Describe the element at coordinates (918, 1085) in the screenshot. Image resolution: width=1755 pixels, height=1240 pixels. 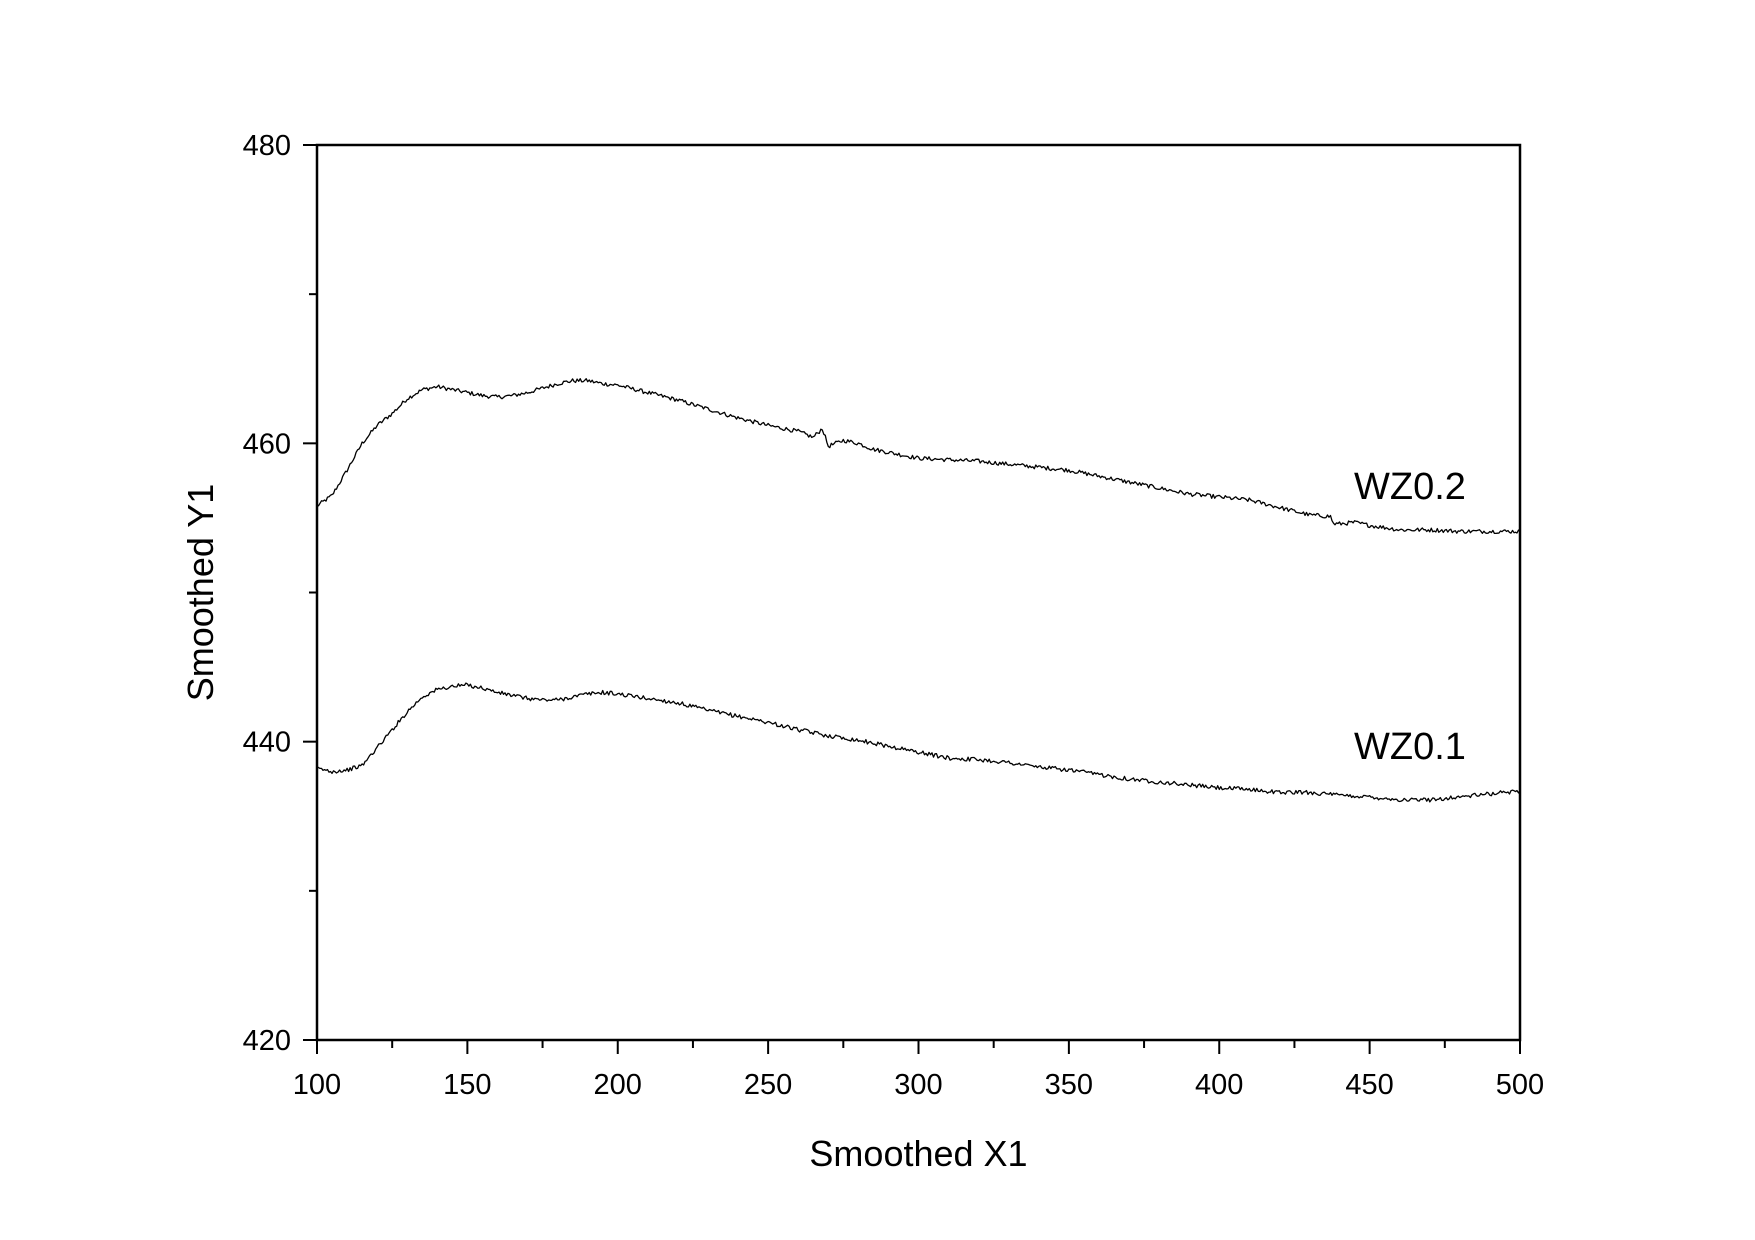
I see `x-tick-label: 300` at that location.